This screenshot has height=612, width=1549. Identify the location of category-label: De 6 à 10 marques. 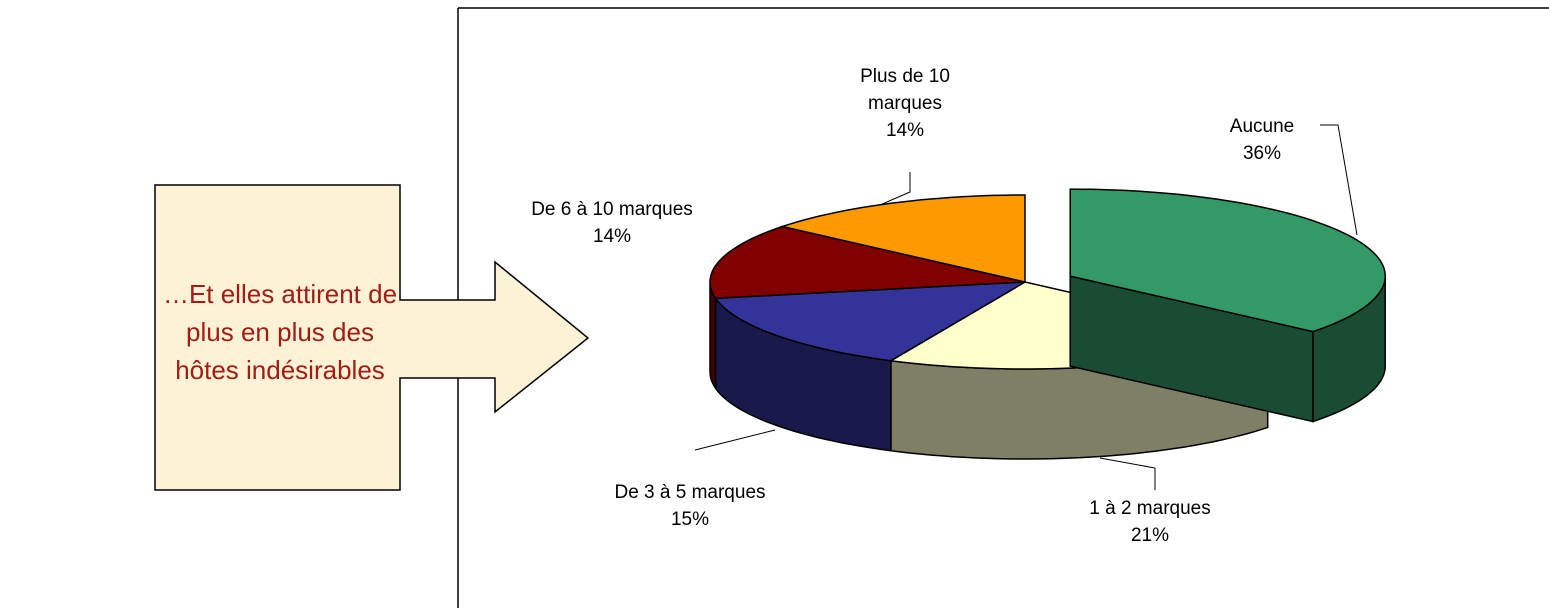
(612, 209).